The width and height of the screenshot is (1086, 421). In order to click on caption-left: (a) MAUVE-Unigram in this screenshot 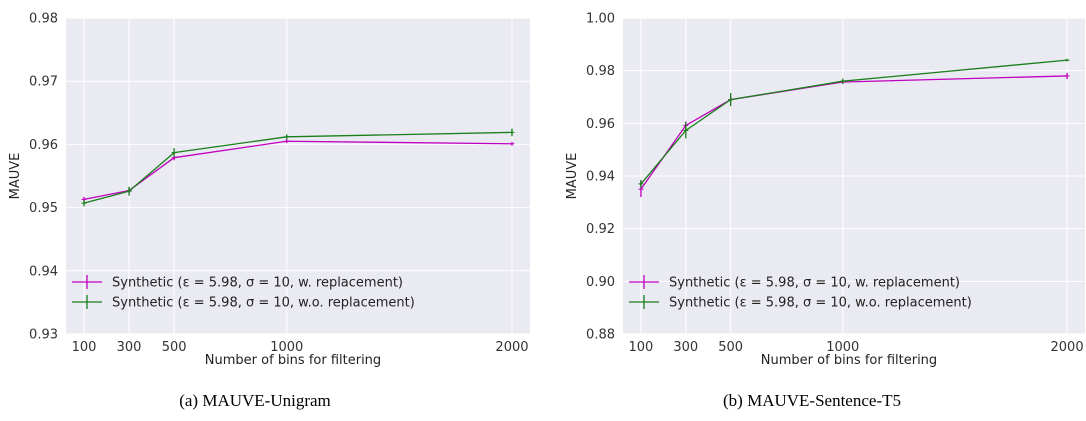, I will do `click(255, 400)`.